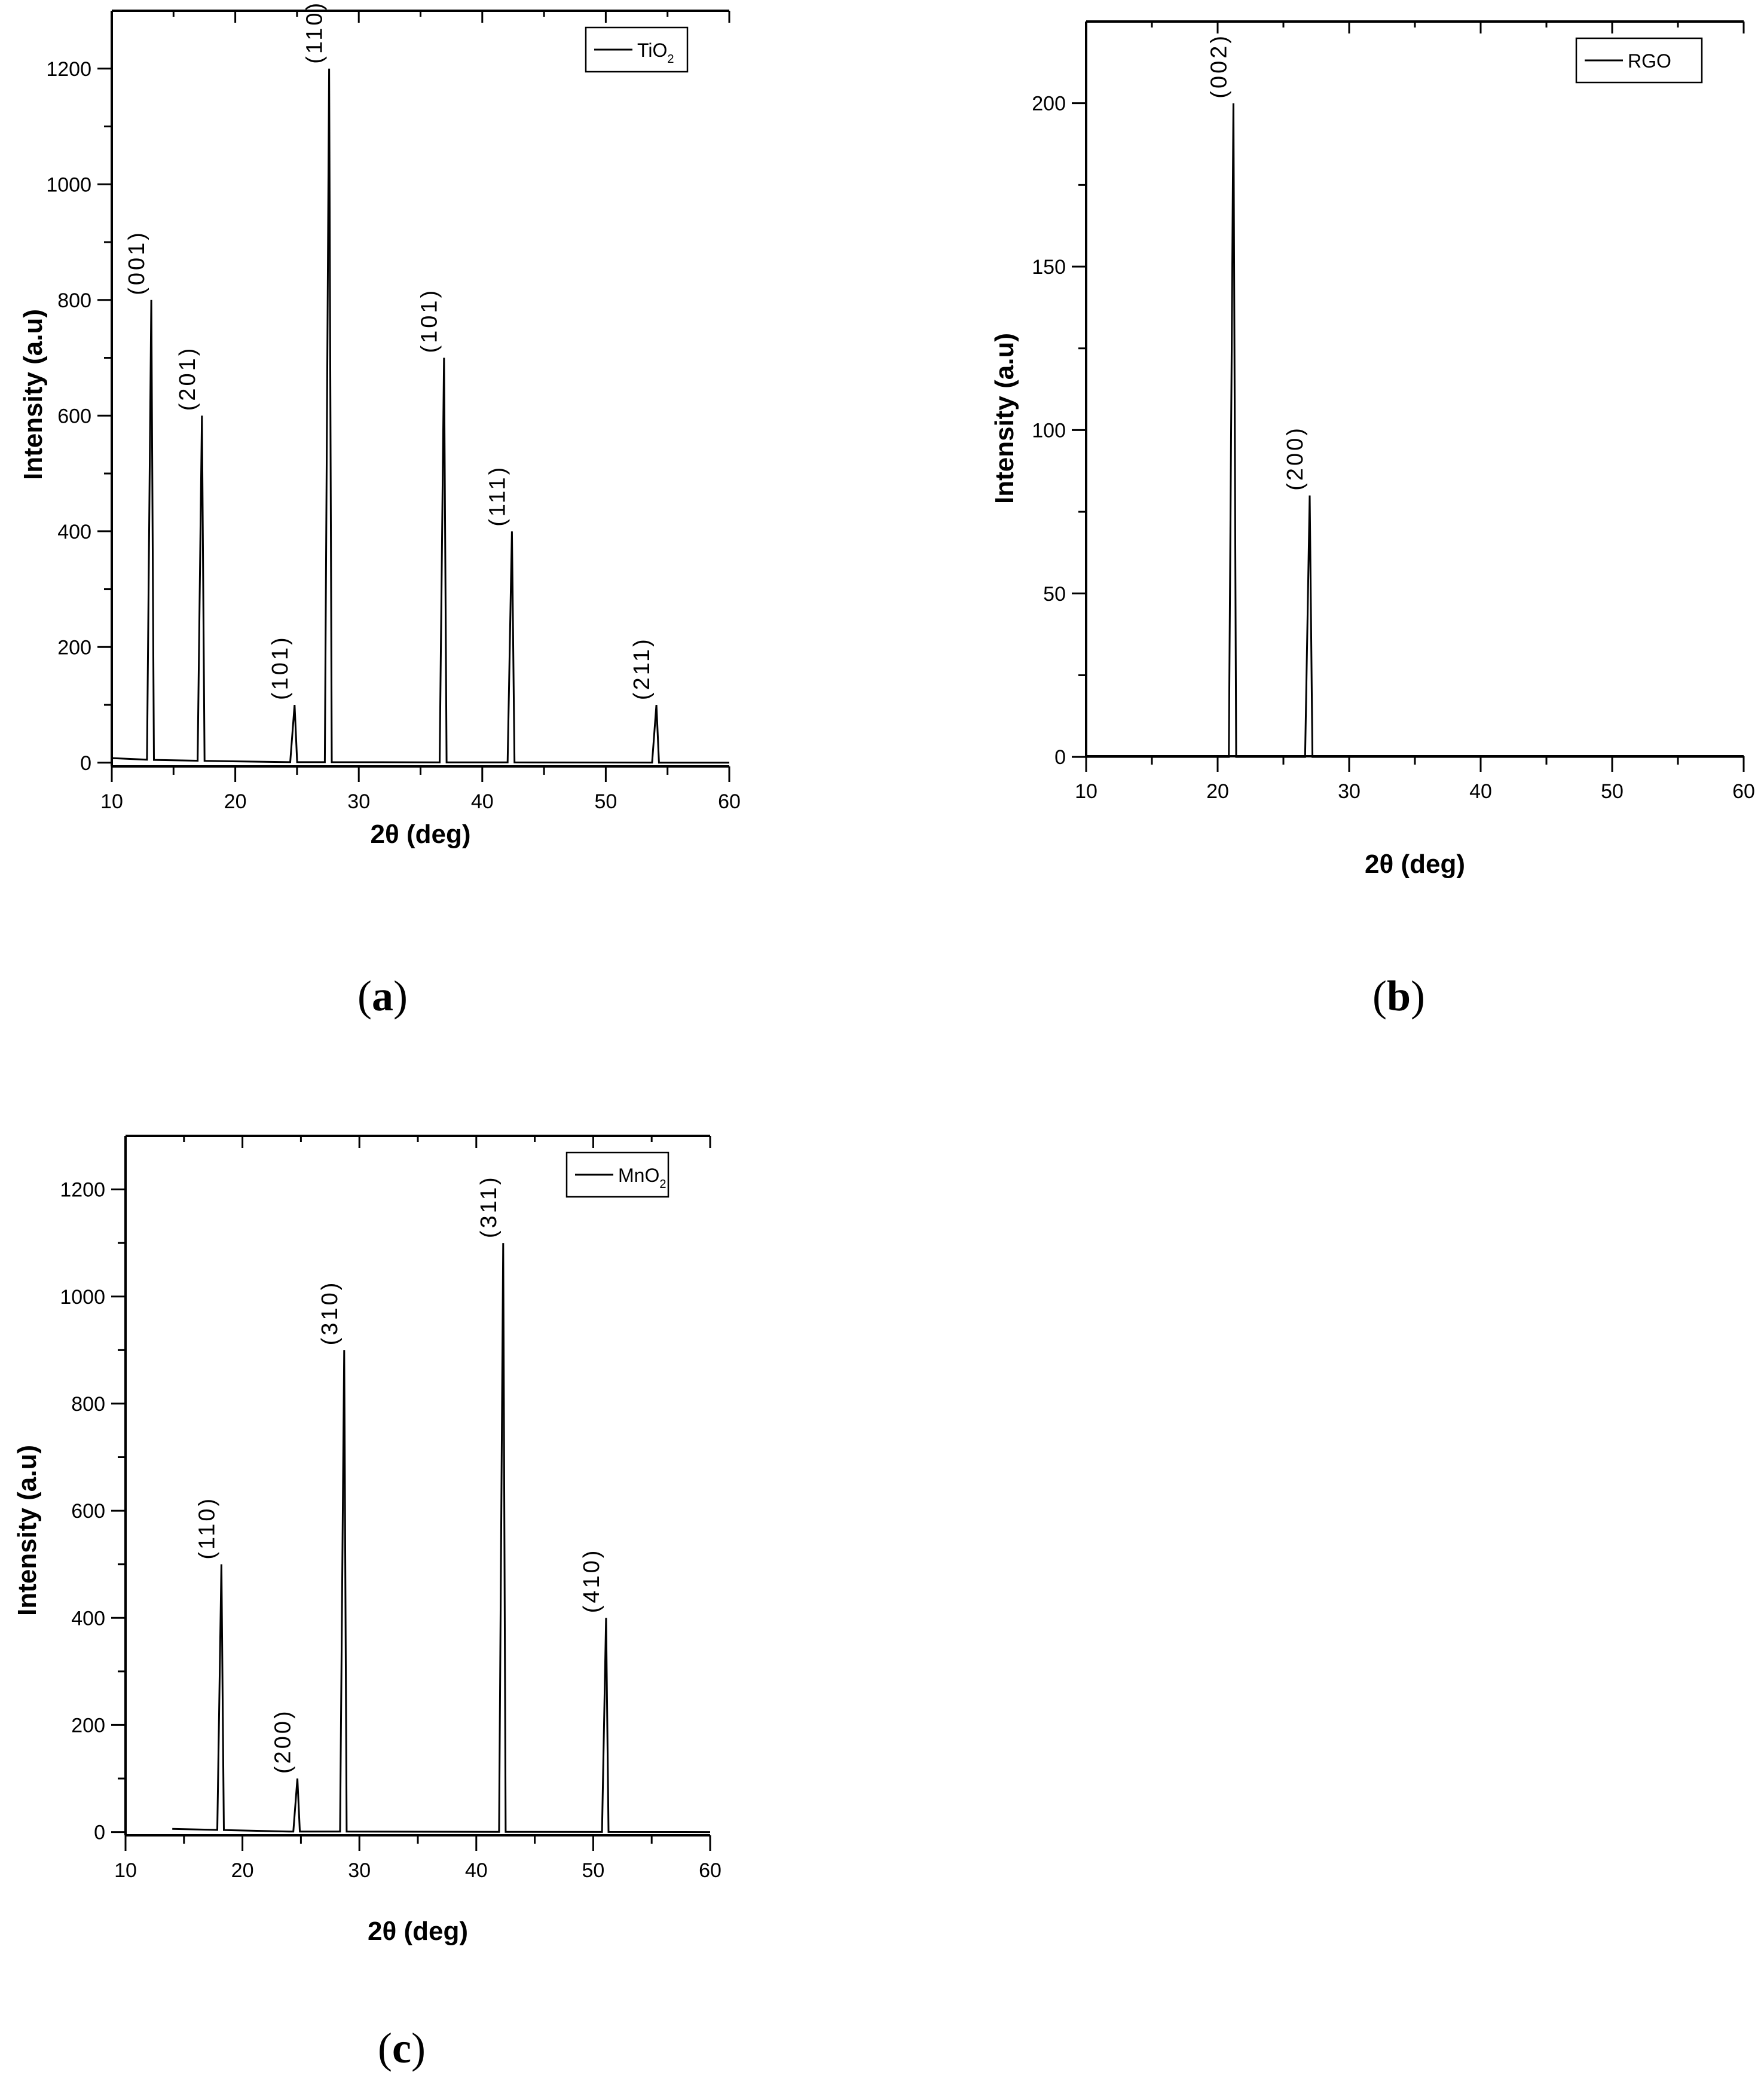 The height and width of the screenshot is (2084, 1764). I want to click on peak-label: (111), so click(497, 496).